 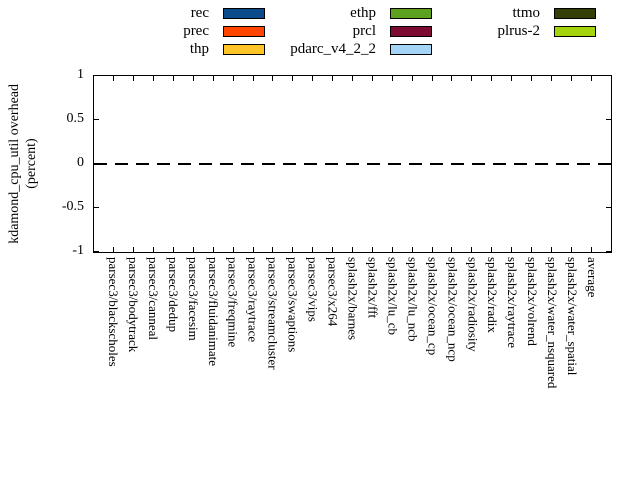 What do you see at coordinates (498, 13) in the screenshot?
I see `legend-item: ttmo` at bounding box center [498, 13].